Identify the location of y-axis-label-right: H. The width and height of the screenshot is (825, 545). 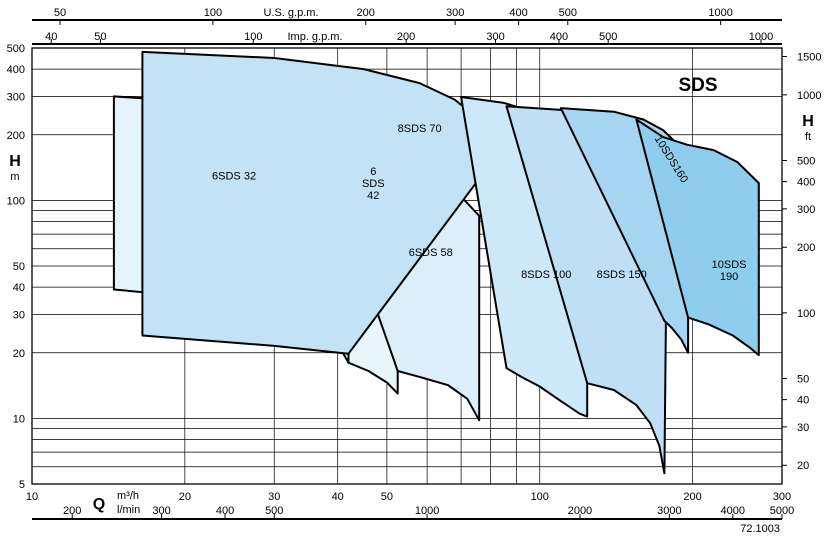
(808, 121).